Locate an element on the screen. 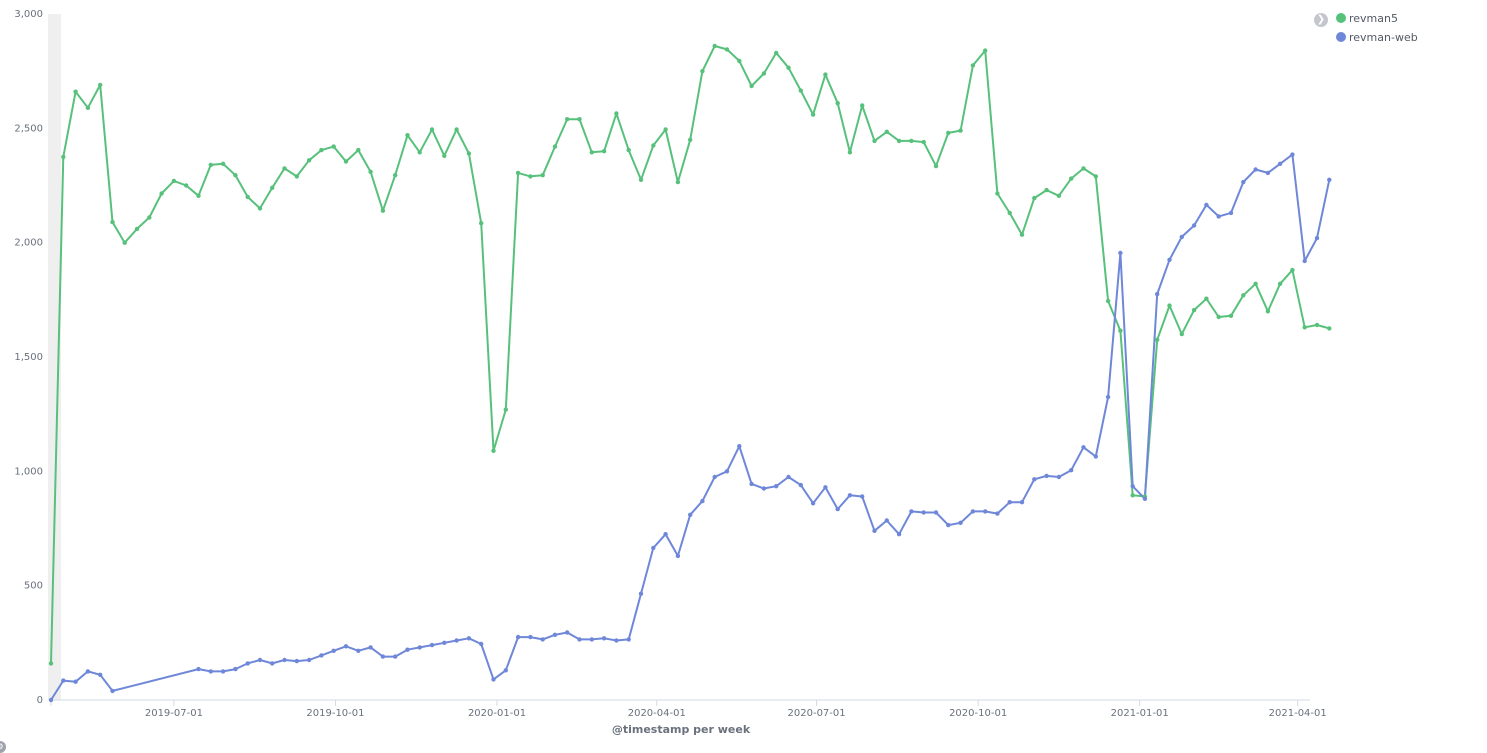 Image resolution: width=1487 pixels, height=753 pixels. settings-icon: ⚙ is located at coordinates (3, 747).